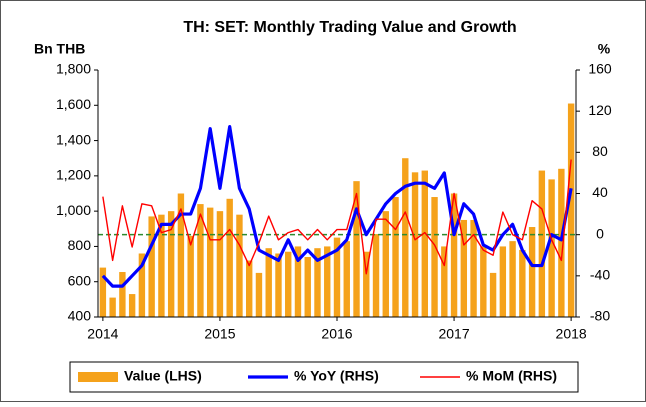 This screenshot has height=407, width=646. Describe the element at coordinates (163, 376) in the screenshot. I see `legend-label: Value (LHS)` at that location.